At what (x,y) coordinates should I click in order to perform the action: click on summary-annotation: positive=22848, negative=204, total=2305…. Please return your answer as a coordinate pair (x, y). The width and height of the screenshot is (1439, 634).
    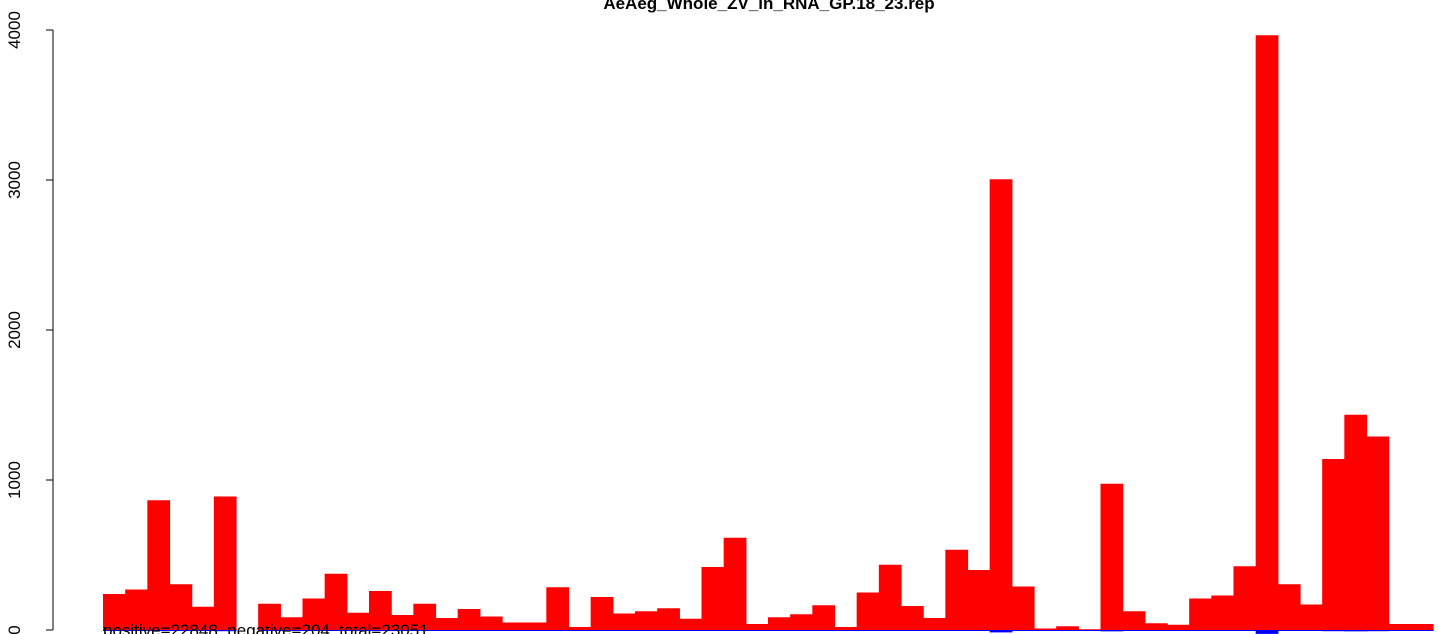
    Looking at the image, I should click on (266, 627).